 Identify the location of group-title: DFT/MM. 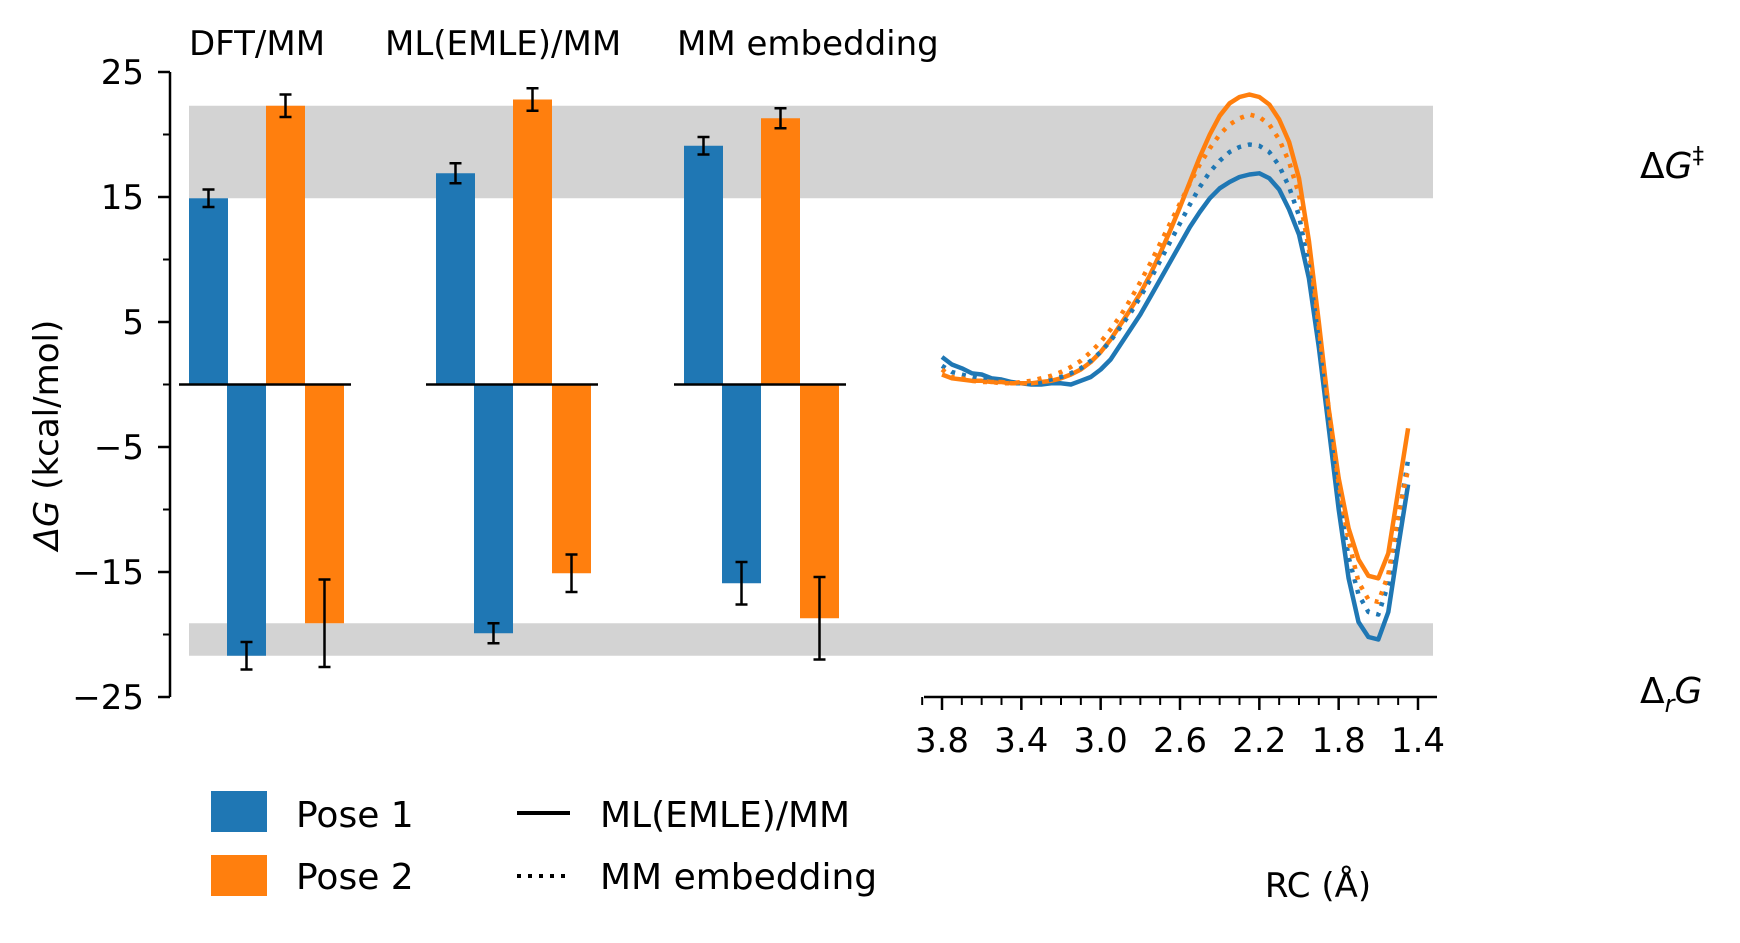
(257, 44).